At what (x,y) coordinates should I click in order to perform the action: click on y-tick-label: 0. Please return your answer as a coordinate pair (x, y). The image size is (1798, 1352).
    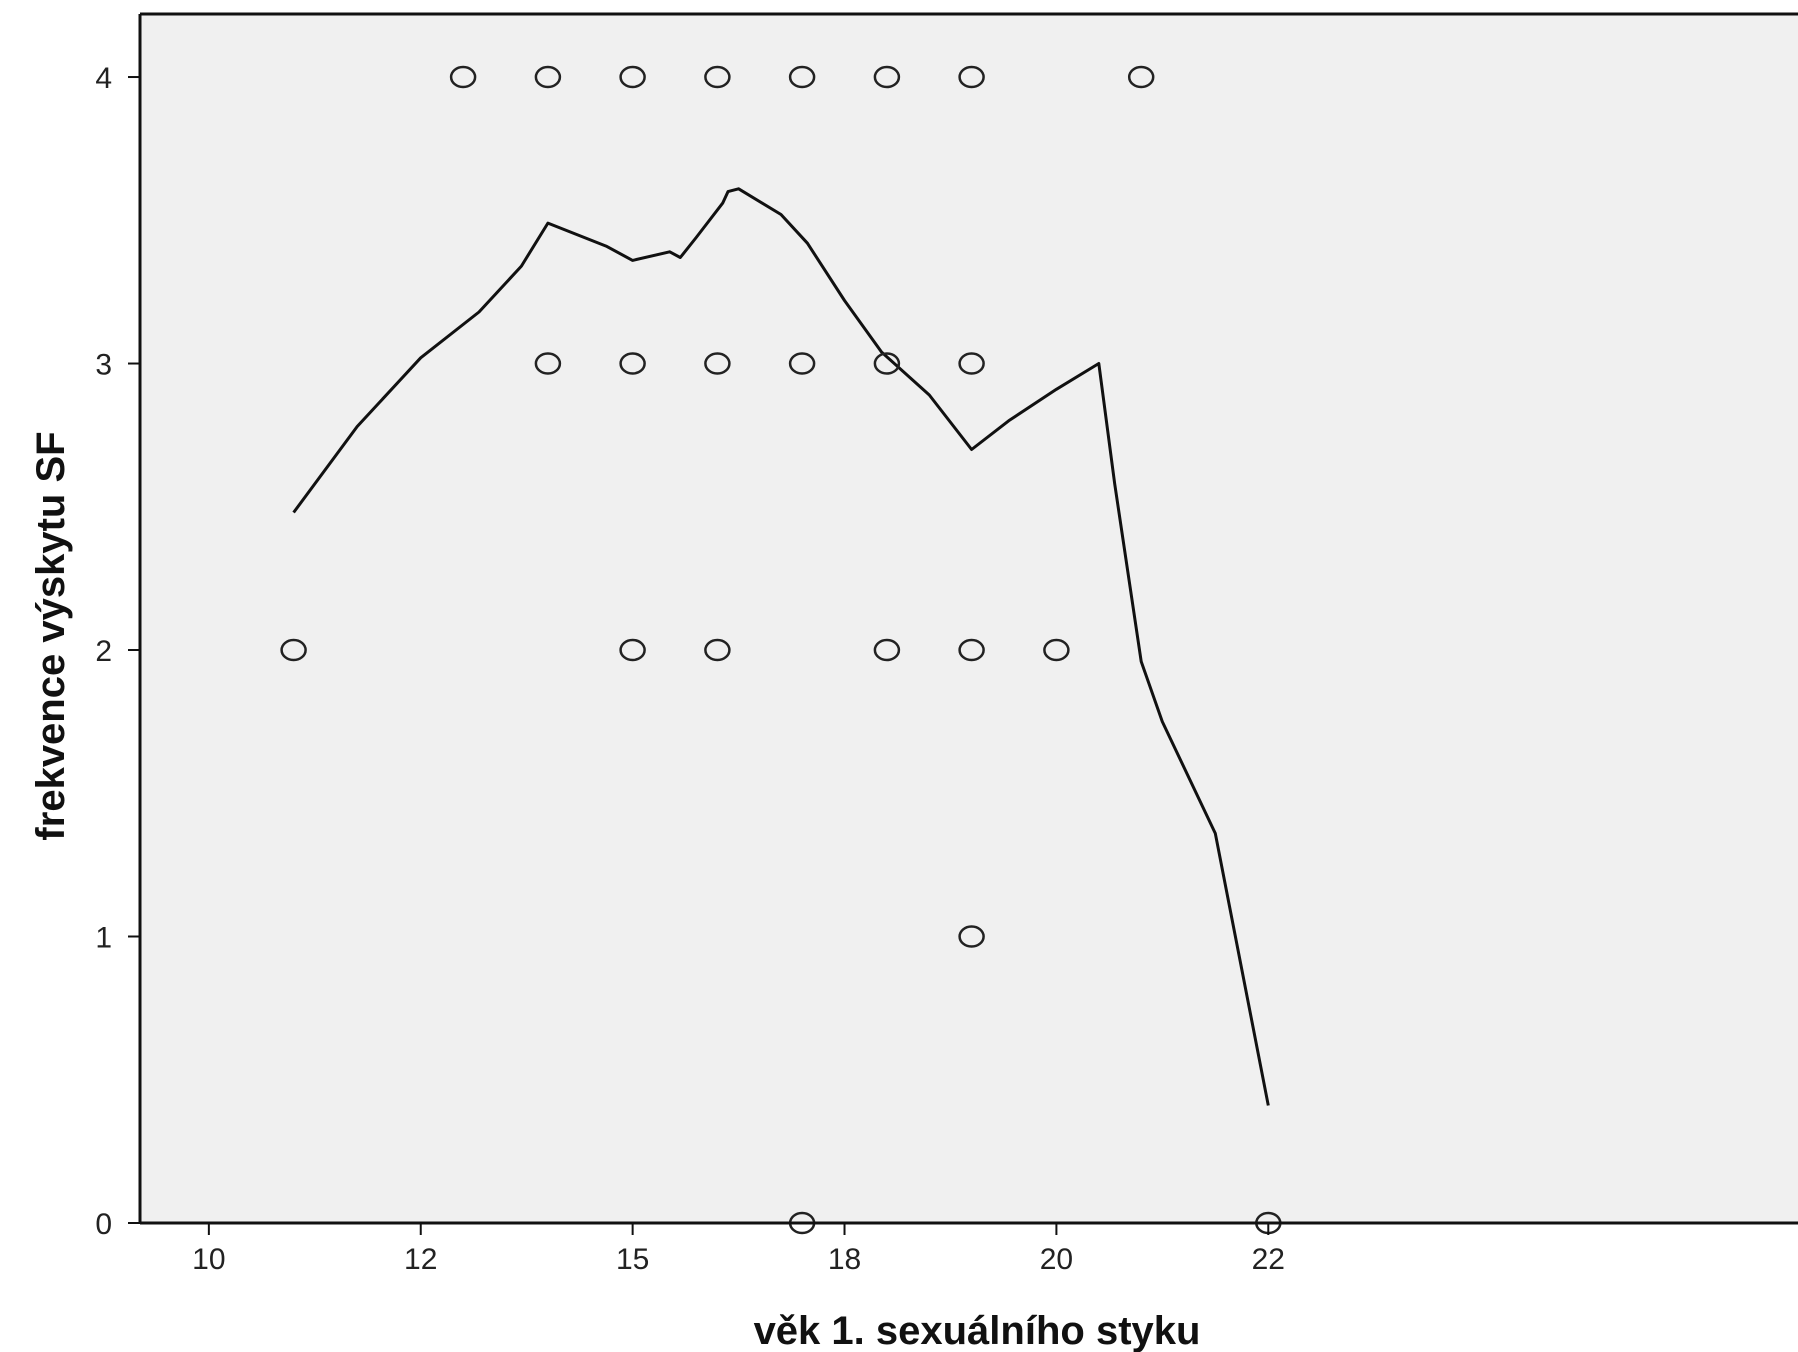
    Looking at the image, I should click on (103, 1224).